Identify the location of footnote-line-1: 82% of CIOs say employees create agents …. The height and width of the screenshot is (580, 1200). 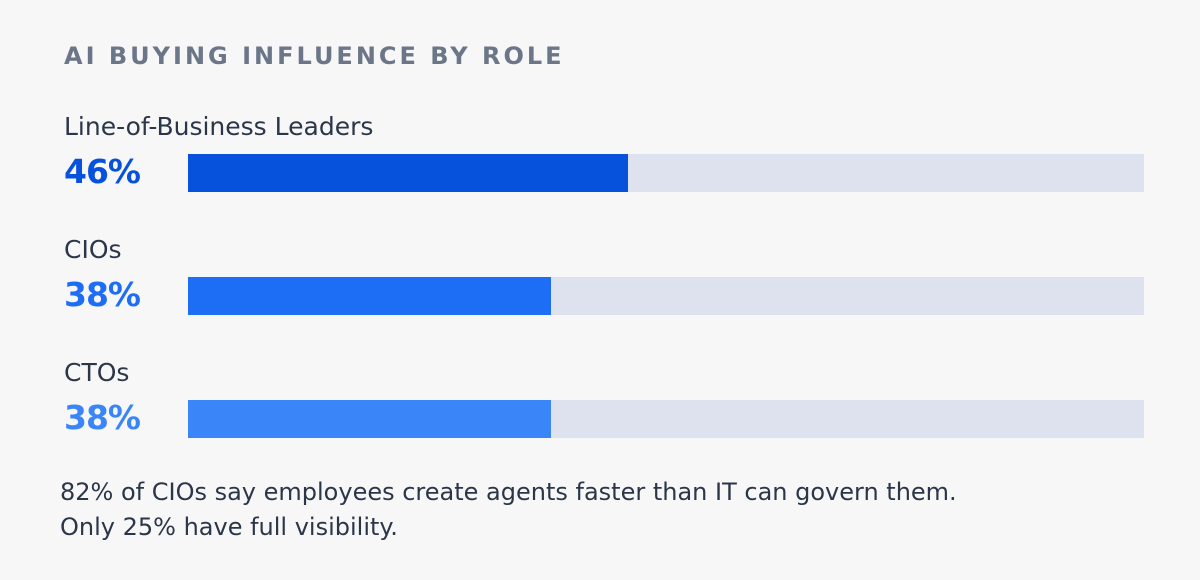
(508, 492).